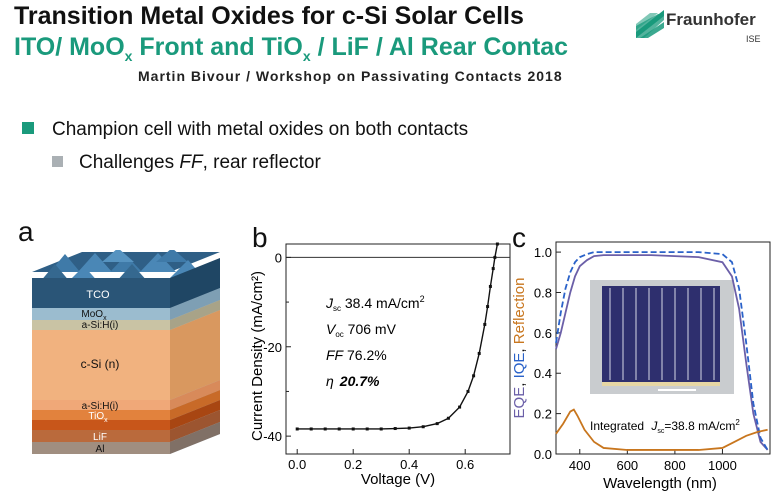 This screenshot has height=500, width=780. What do you see at coordinates (191, 162) in the screenshot?
I see `bullet-sub-ff: FF` at bounding box center [191, 162].